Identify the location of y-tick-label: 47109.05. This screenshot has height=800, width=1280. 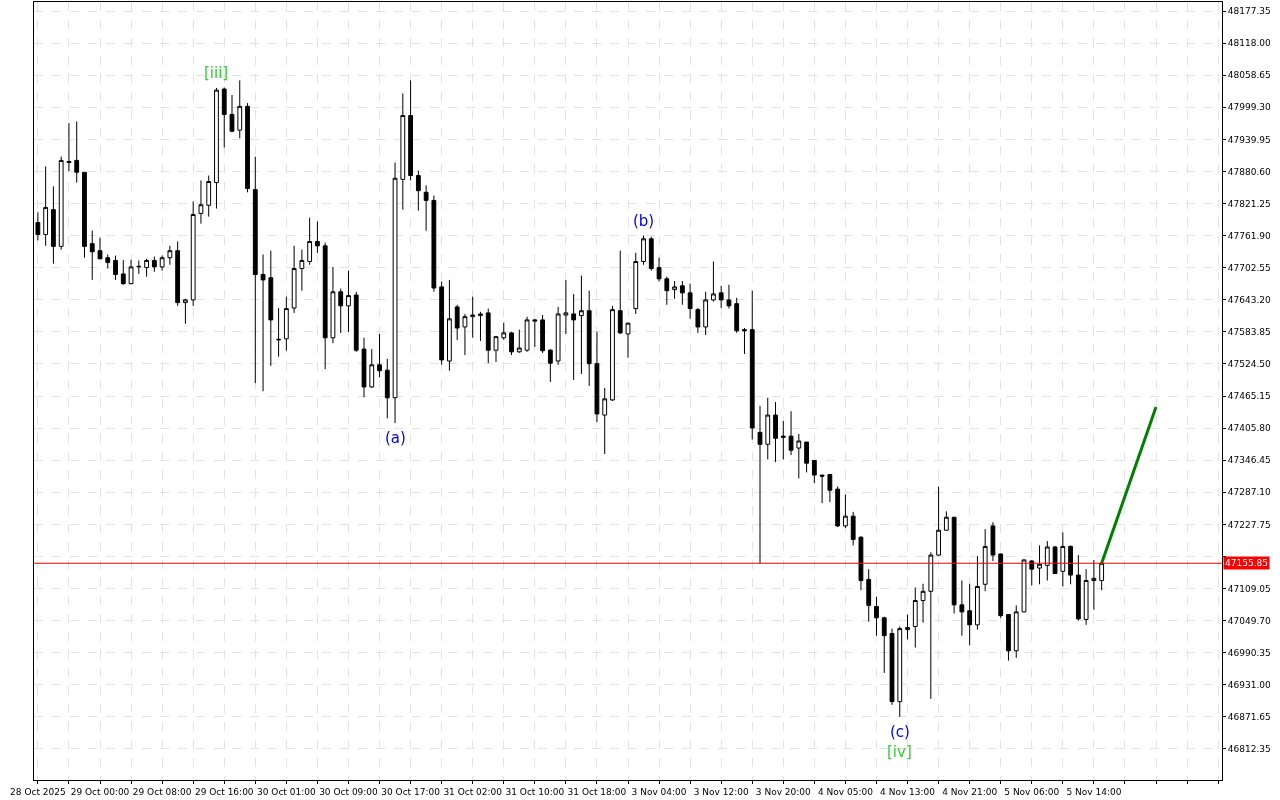
(1249, 588).